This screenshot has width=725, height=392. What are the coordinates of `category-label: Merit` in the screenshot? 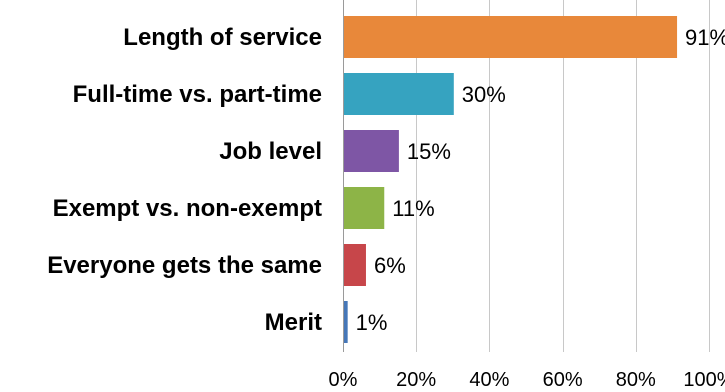 It's located at (293, 322).